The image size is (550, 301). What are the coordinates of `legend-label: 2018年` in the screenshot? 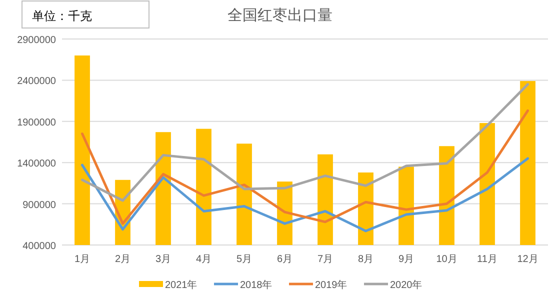 It's located at (256, 285).